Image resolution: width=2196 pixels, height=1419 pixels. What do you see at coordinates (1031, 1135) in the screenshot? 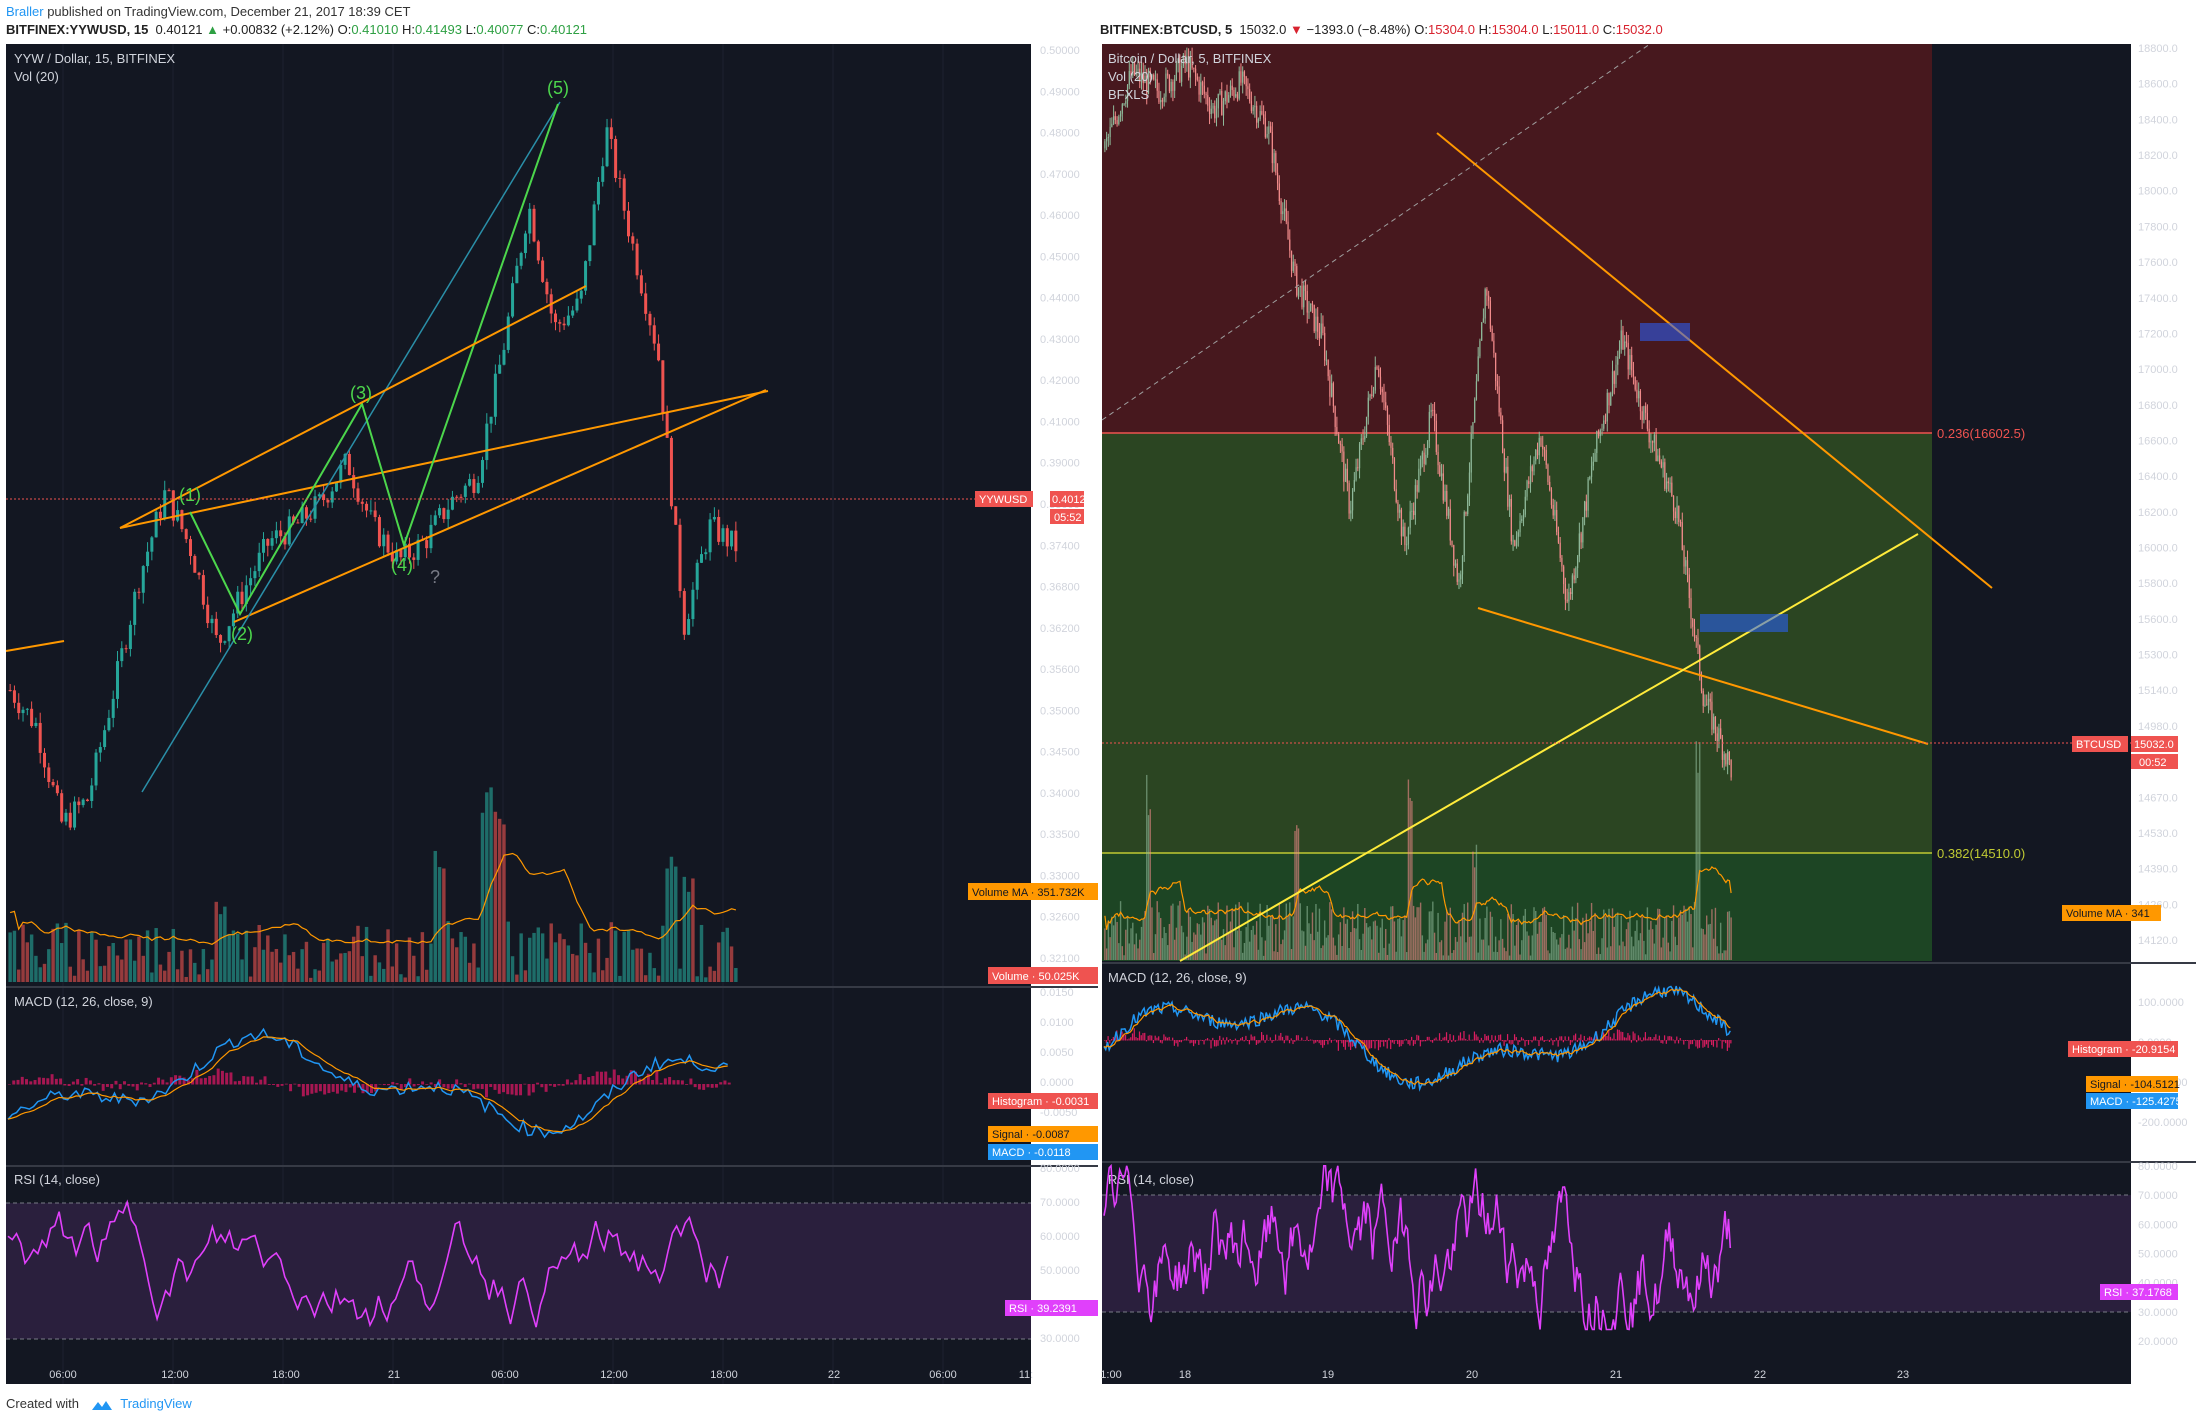
I see `left-signal-tag: Signal · -0.0087` at bounding box center [1031, 1135].